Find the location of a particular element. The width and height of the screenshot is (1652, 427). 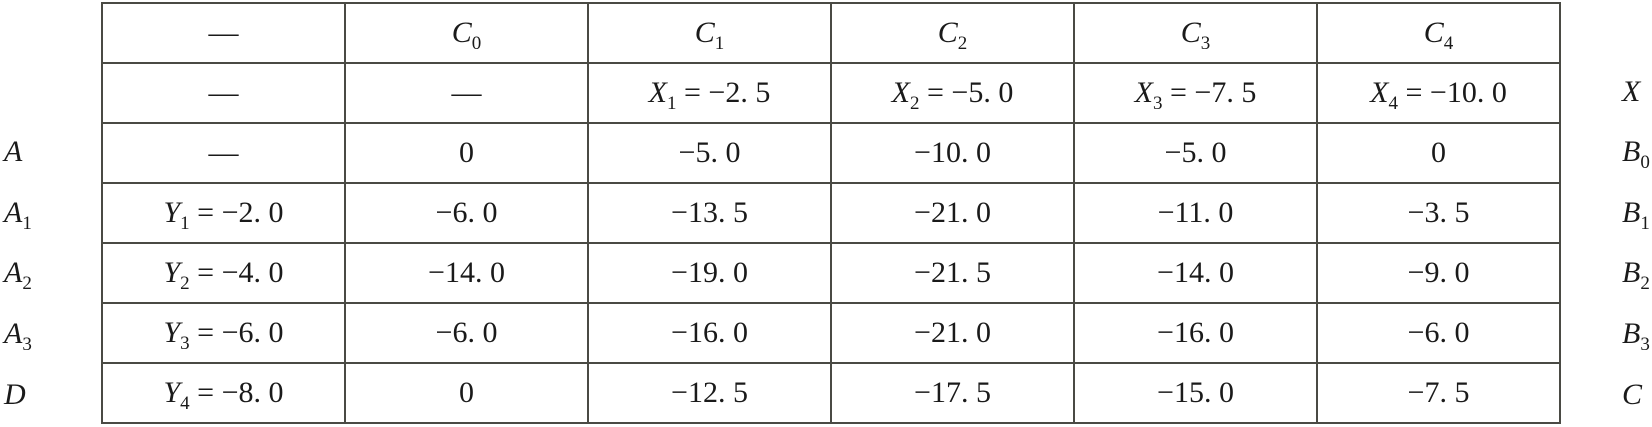

table-cell: X3 = −7. 5 is located at coordinates (1195, 93).